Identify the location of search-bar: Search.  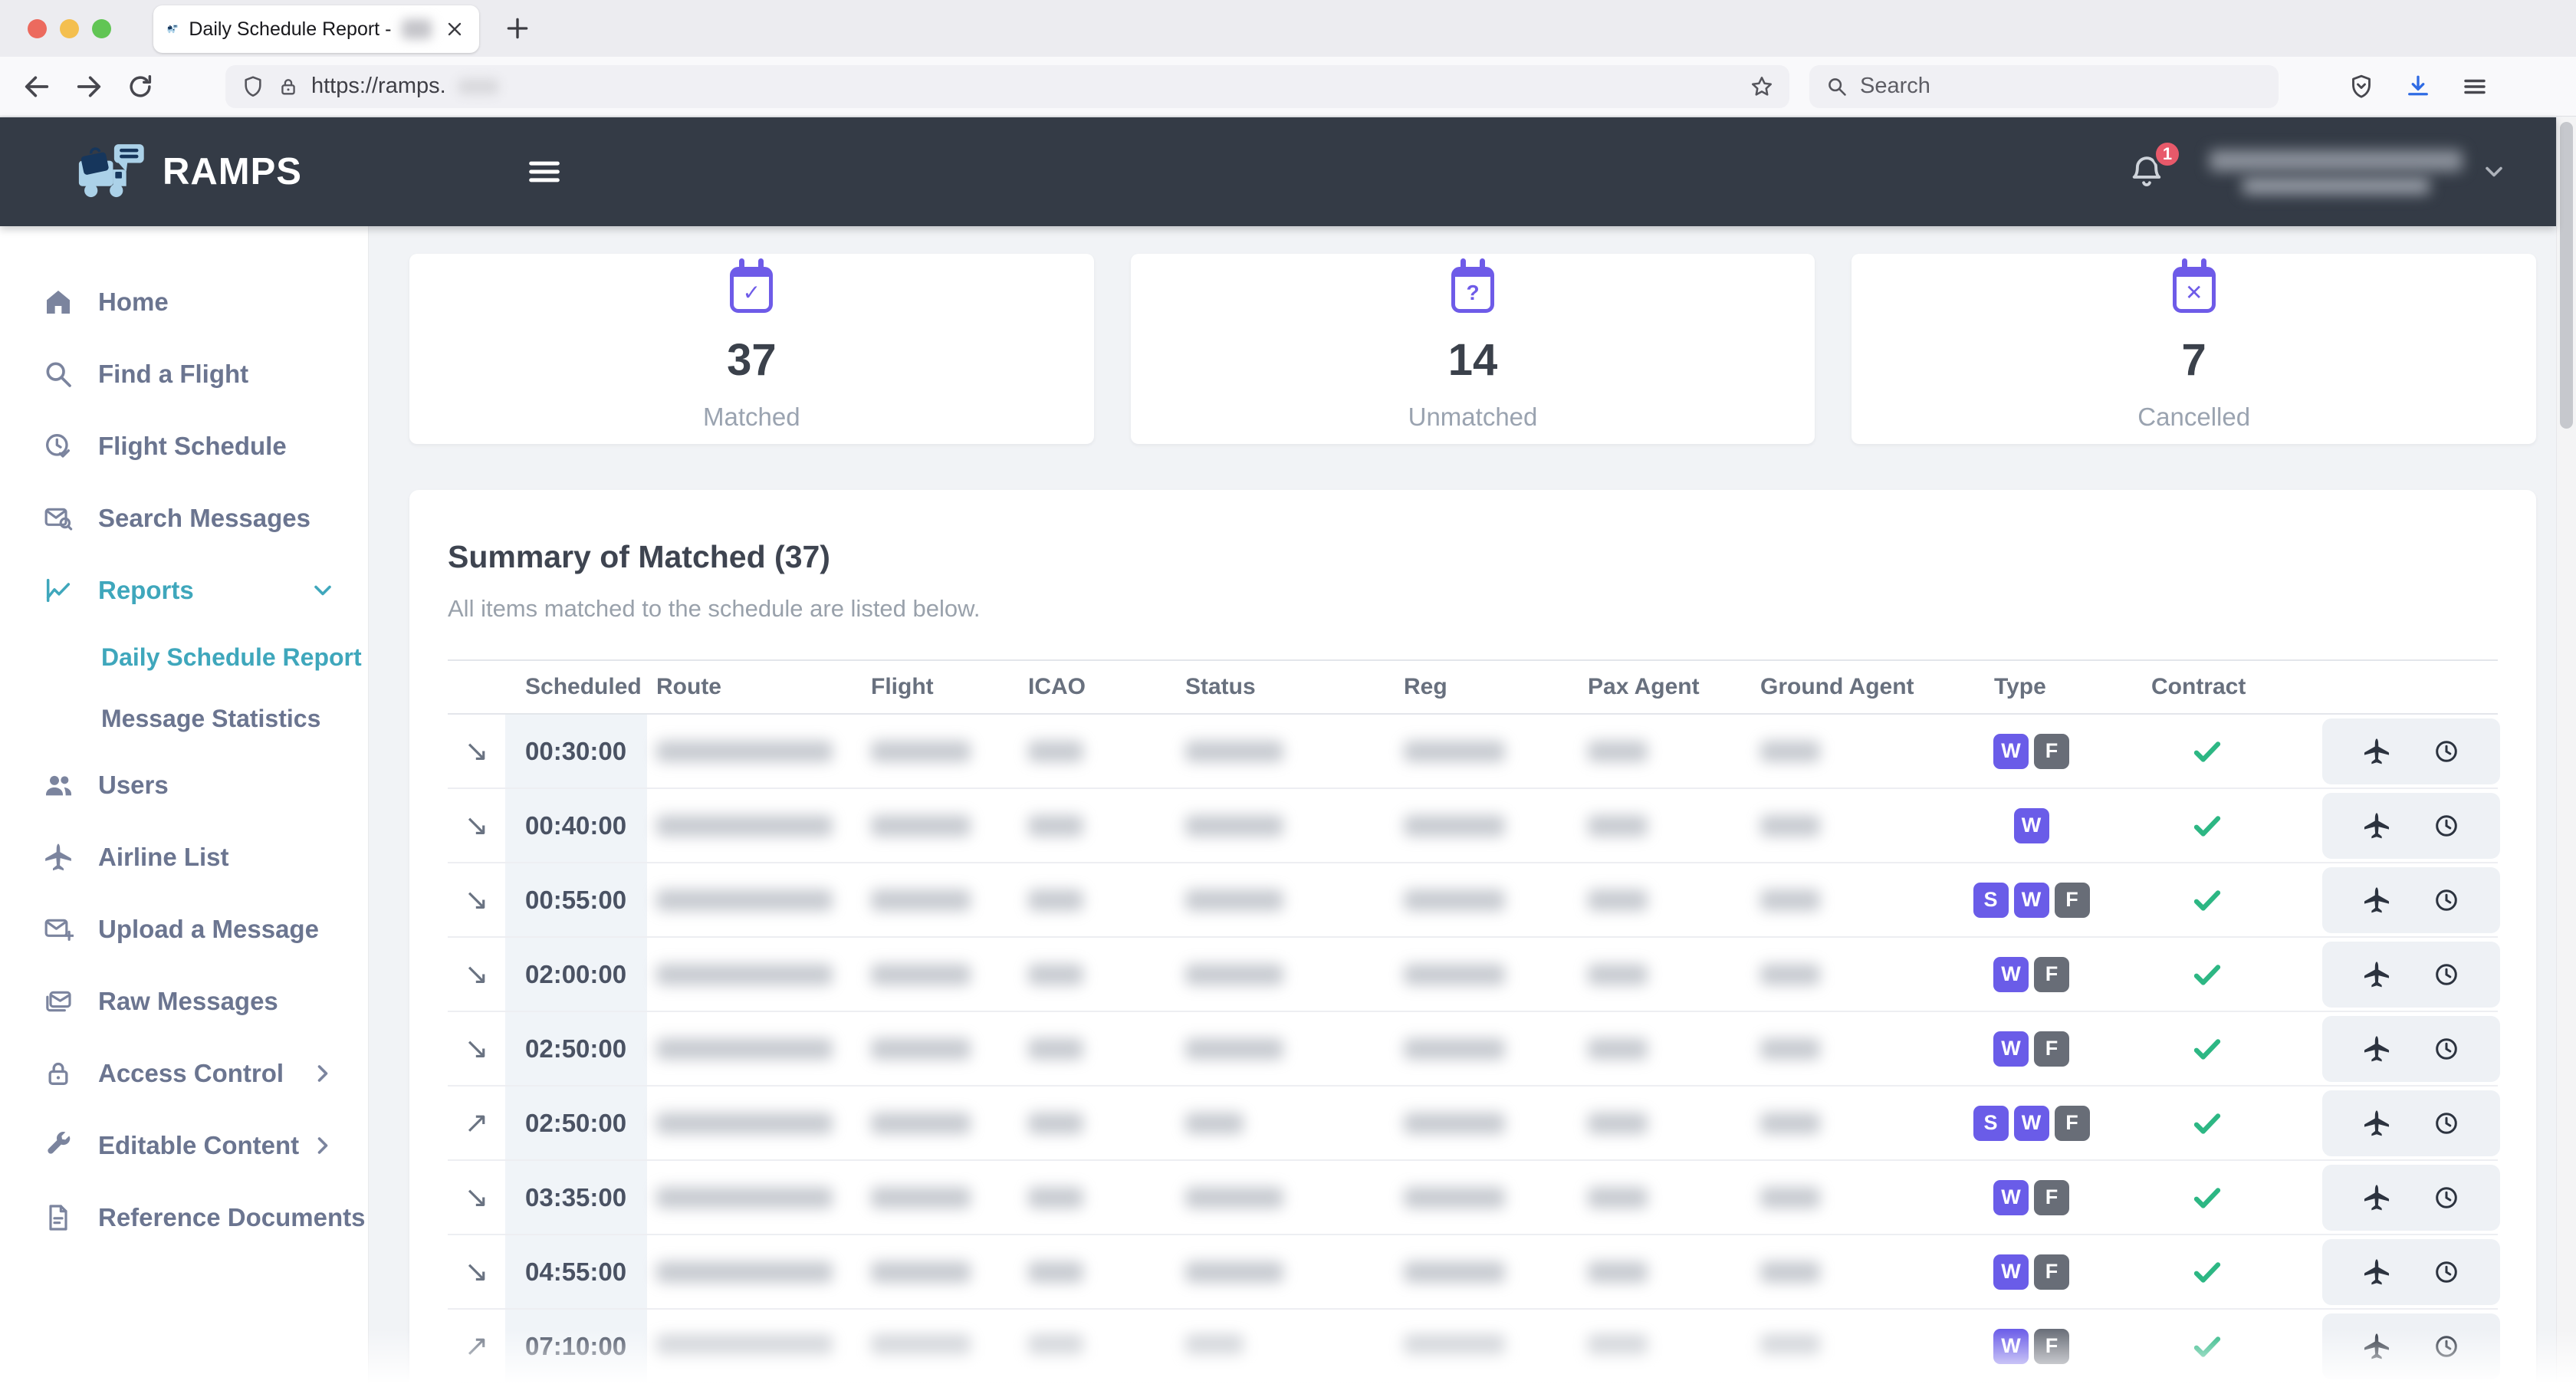
(2044, 86).